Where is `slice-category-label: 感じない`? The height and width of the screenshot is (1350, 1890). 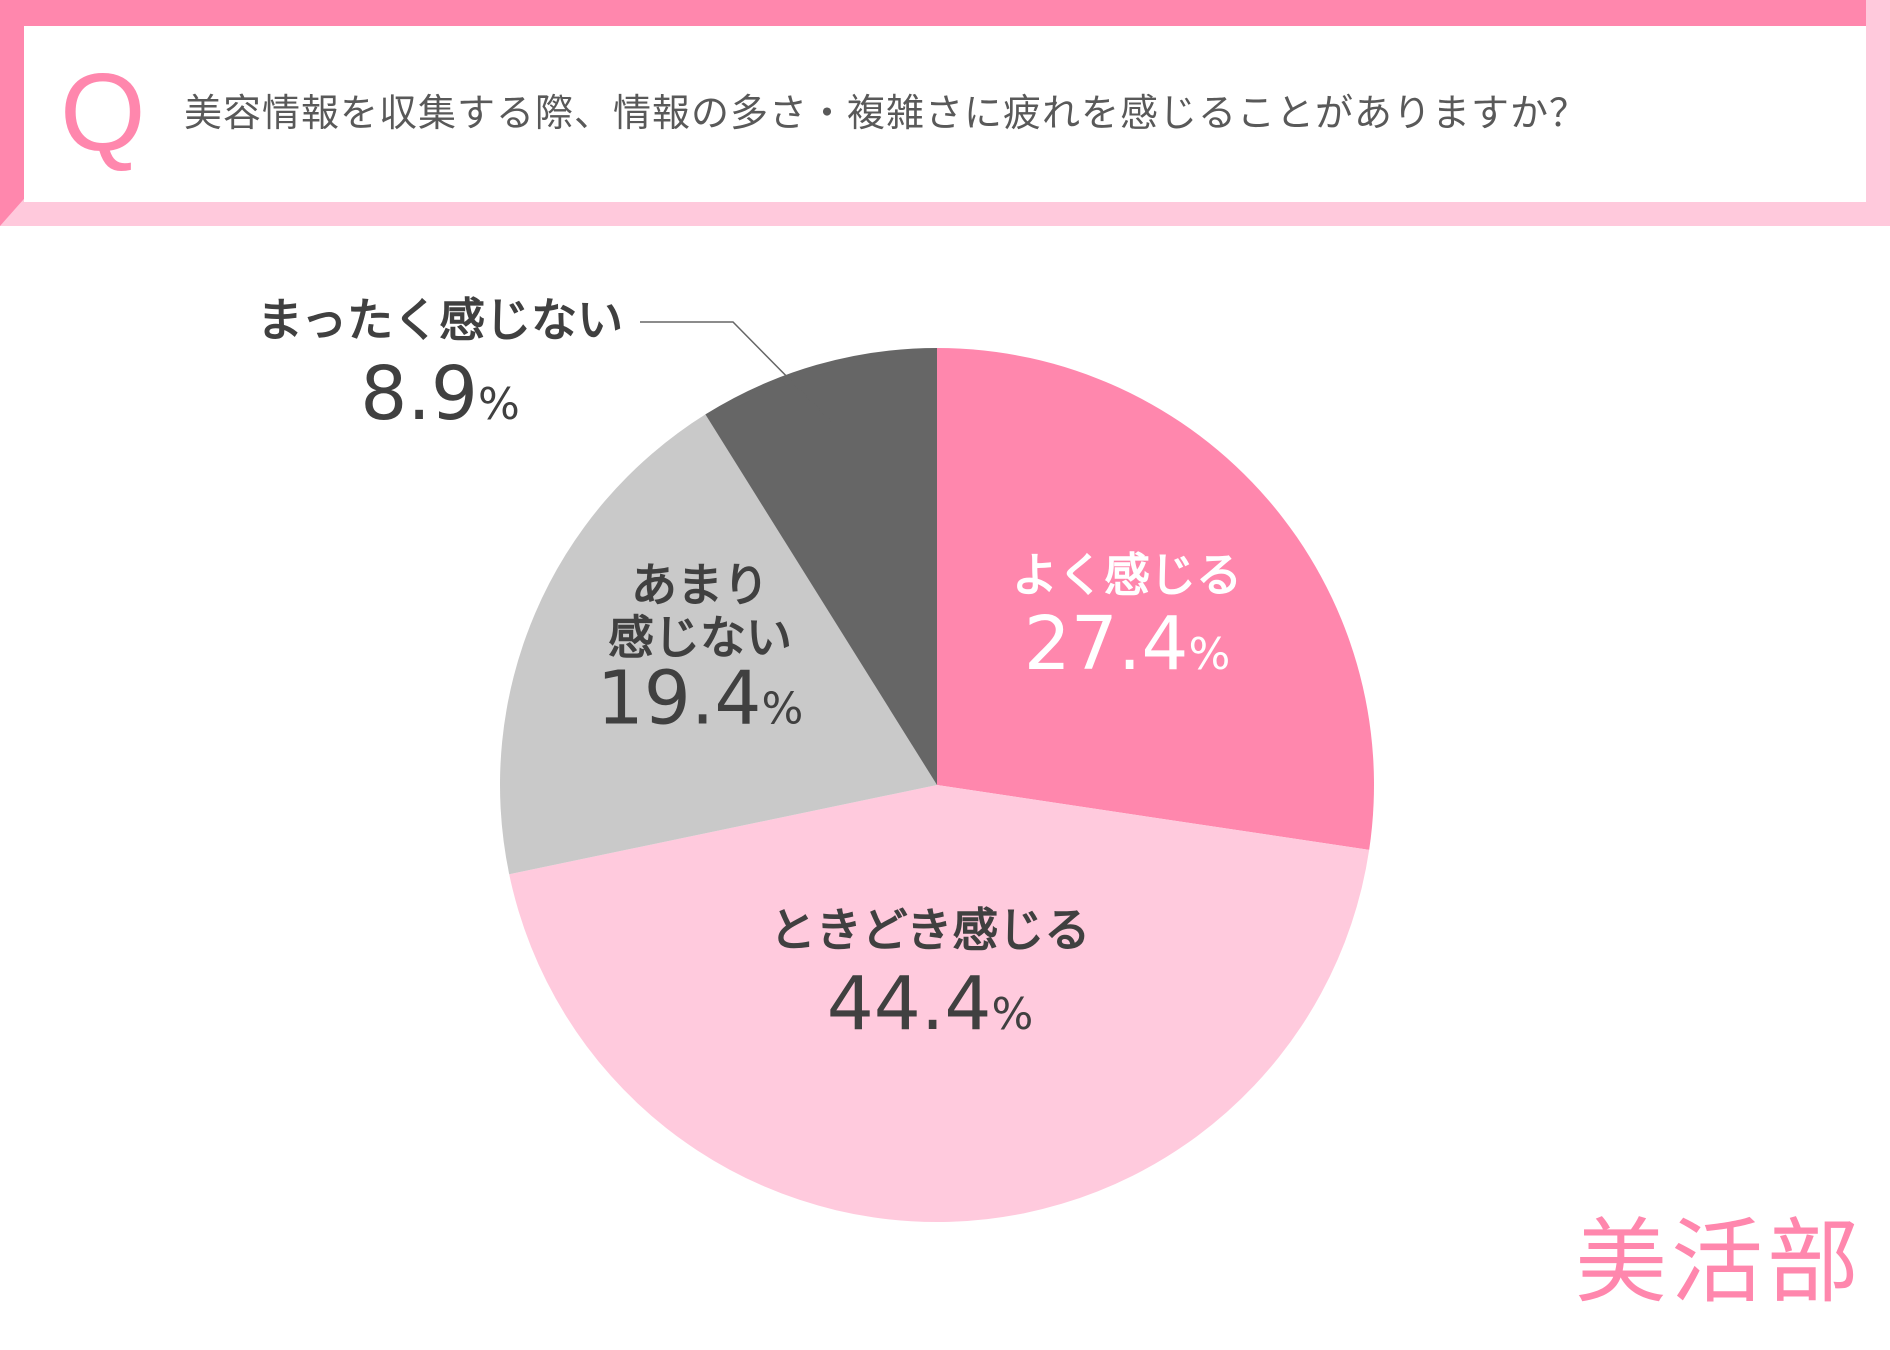
slice-category-label: 感じない is located at coordinates (700, 638).